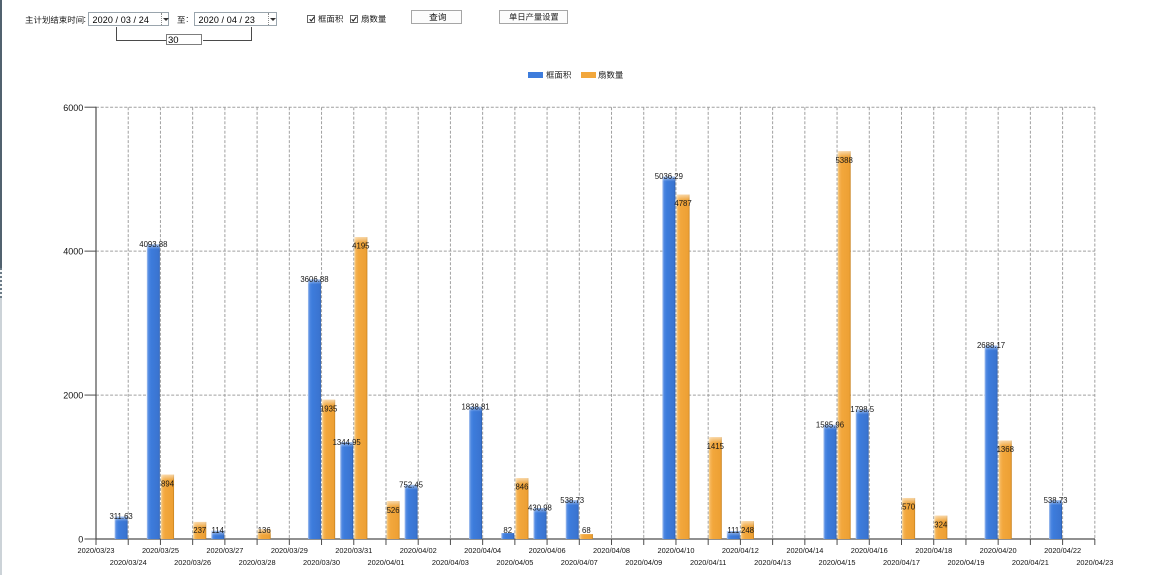 The height and width of the screenshot is (575, 1150). I want to click on svg-text: 2688.17, so click(991, 345).